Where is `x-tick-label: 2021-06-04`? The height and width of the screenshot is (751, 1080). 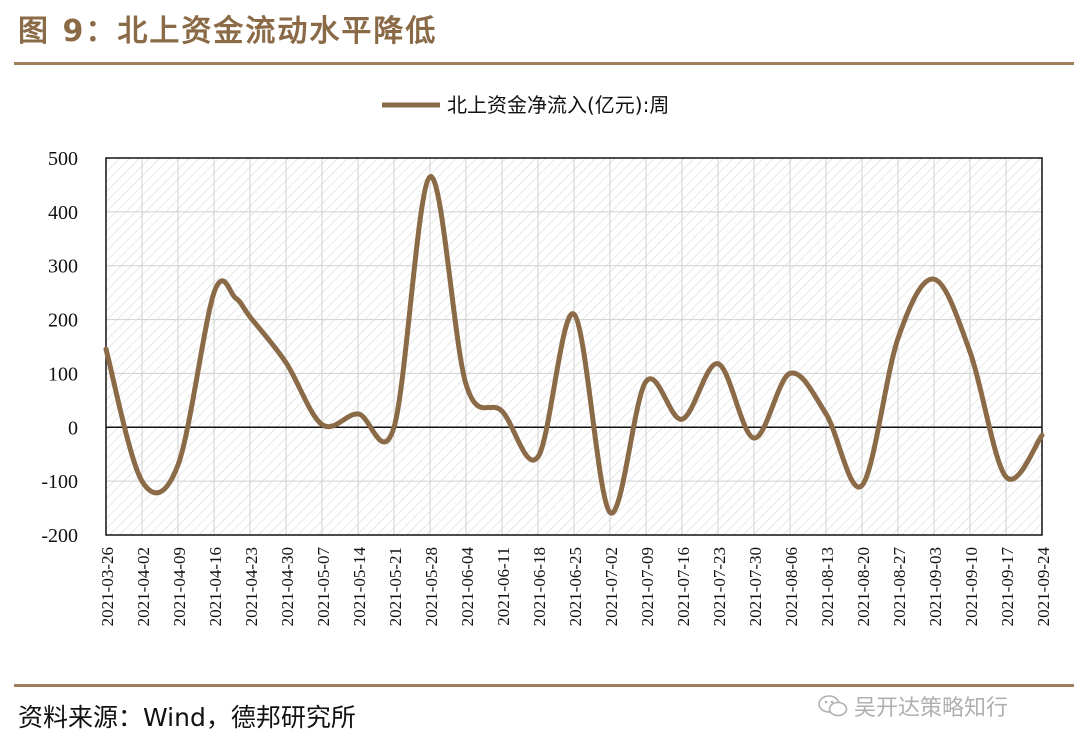
x-tick-label: 2021-06-04 is located at coordinates (467, 587).